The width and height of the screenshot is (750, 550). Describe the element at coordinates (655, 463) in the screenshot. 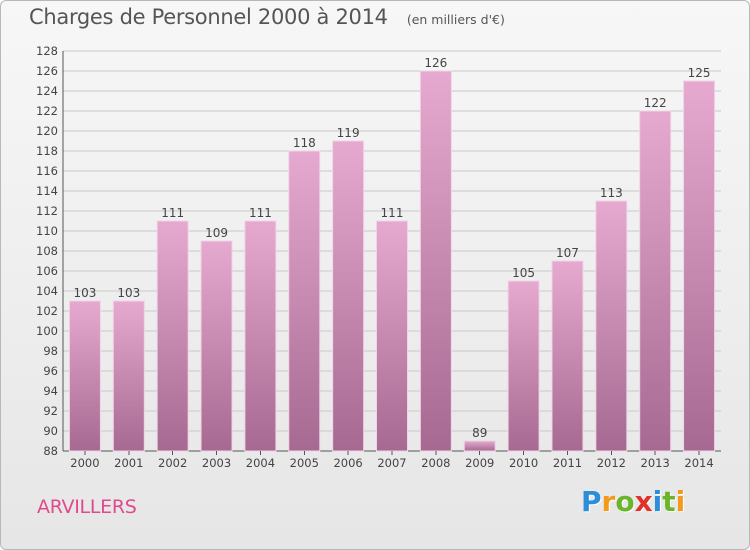

I see `x-tick-label-2013: 2013` at that location.